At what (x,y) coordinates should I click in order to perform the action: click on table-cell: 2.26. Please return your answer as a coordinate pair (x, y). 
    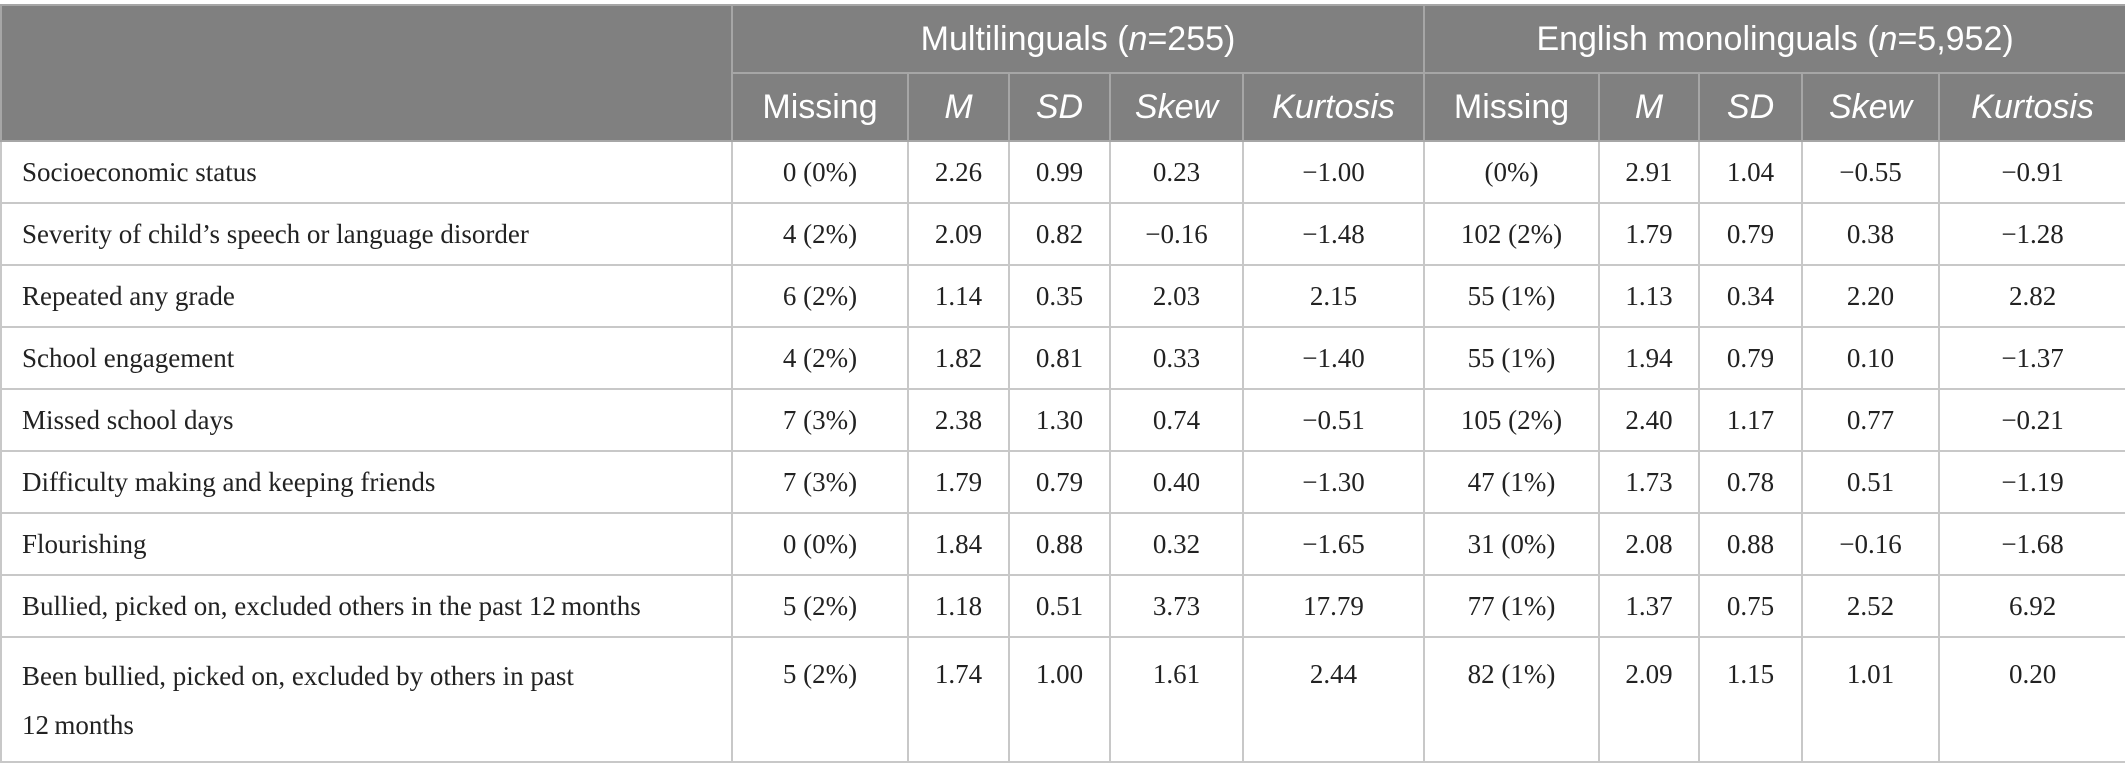
    Looking at the image, I should click on (958, 172).